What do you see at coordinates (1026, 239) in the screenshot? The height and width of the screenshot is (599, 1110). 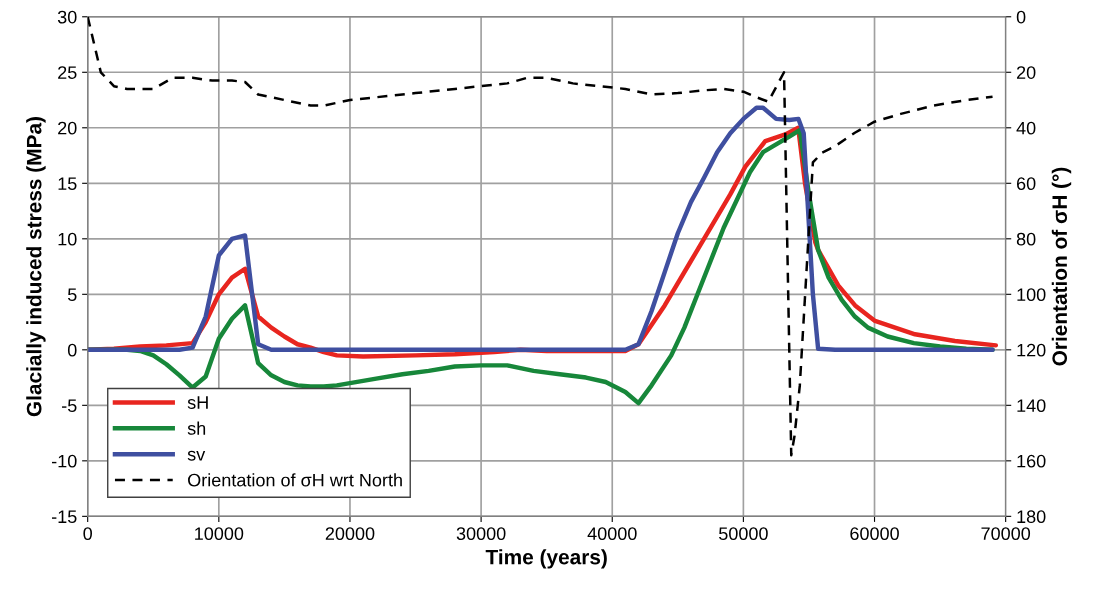 I see `y2-tick-label: 80` at bounding box center [1026, 239].